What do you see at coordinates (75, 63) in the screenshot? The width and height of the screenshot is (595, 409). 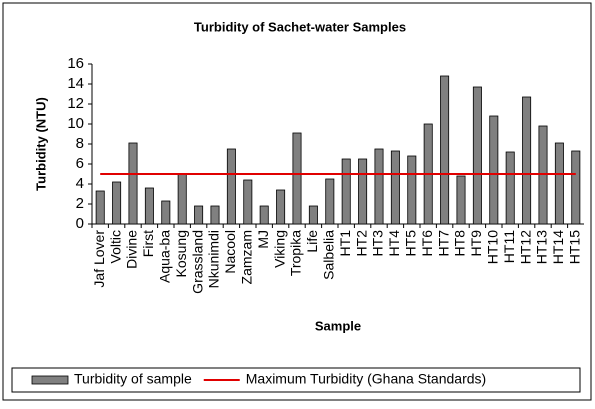 I see `y-tick-label: 16` at bounding box center [75, 63].